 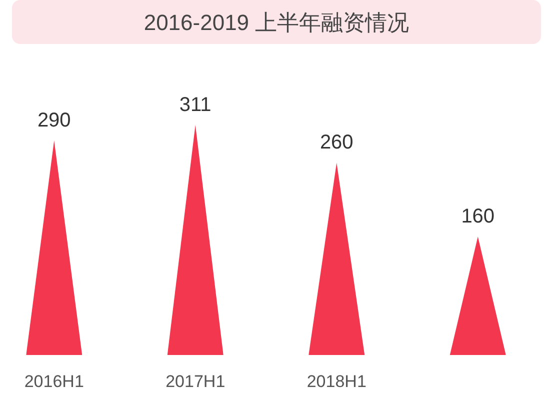 I want to click on x-tick-label: 2016H1, so click(x=54, y=381).